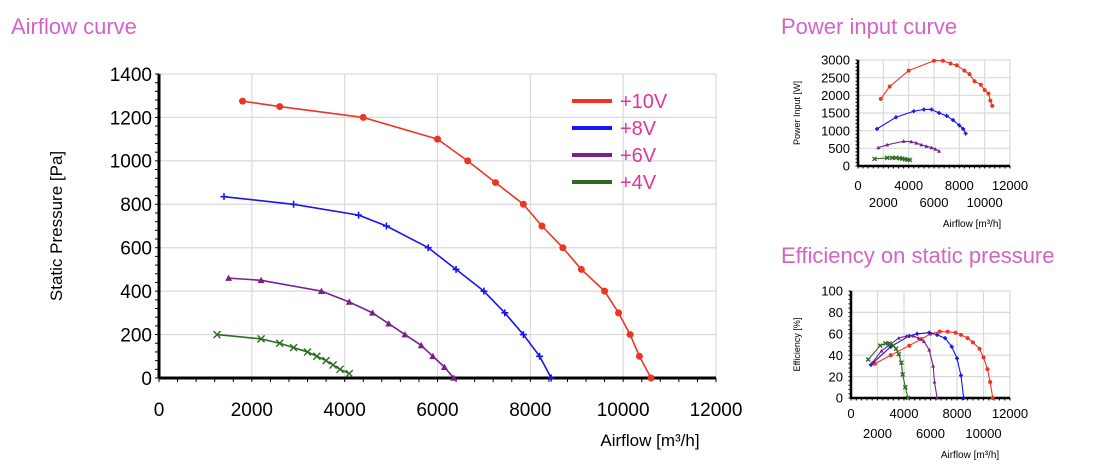 The height and width of the screenshot is (472, 1118). What do you see at coordinates (904, 413) in the screenshot?
I see `x-tick-label: 4000` at bounding box center [904, 413].